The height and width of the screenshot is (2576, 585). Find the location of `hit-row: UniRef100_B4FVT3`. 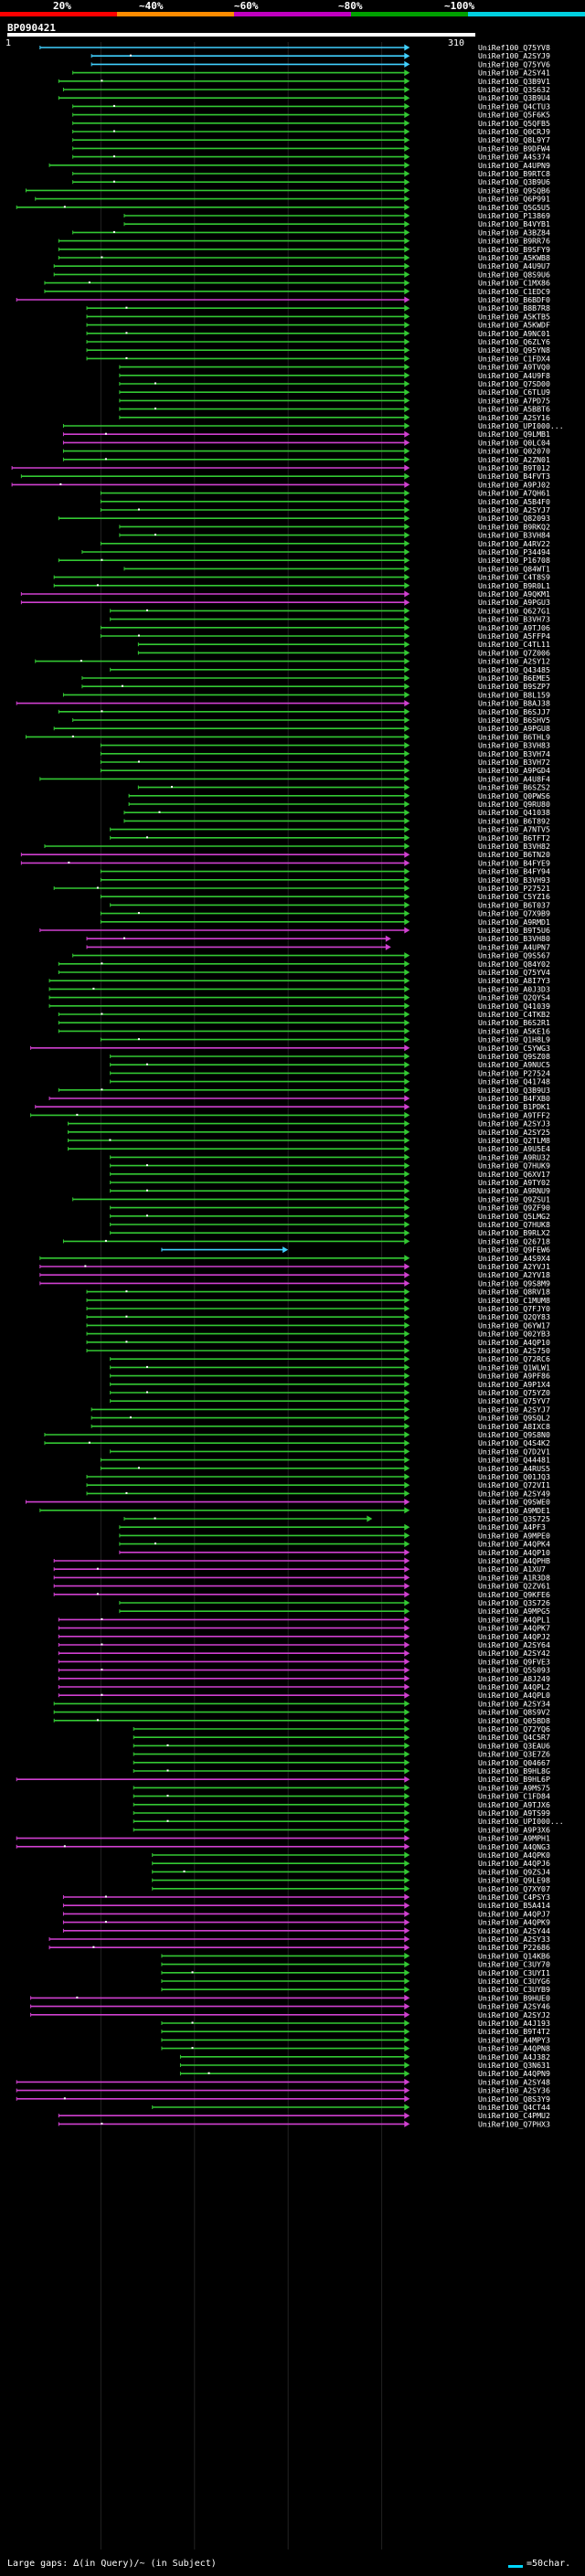

hit-row: UniRef100_B4FVT3 is located at coordinates (285, 476).